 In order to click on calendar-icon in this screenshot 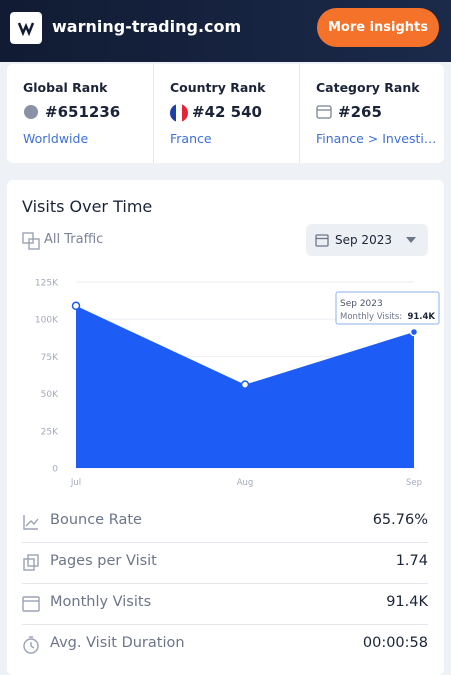, I will do `click(322, 240)`.